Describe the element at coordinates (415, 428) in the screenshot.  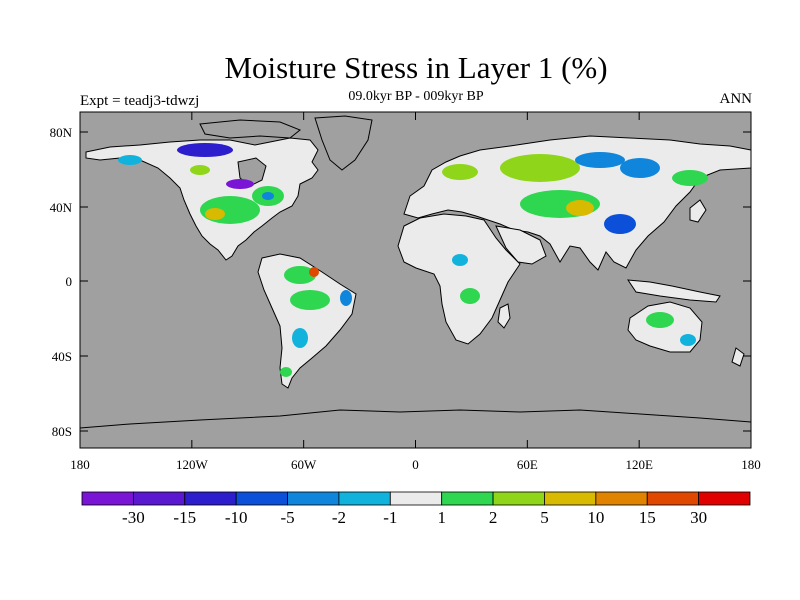
I see `land-antarctica` at that location.